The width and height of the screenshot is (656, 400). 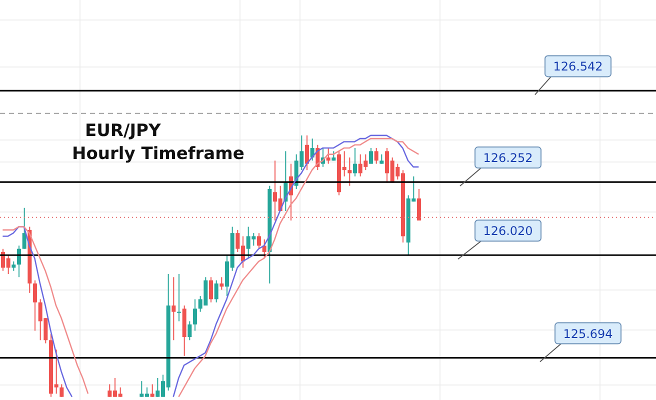 I want to click on text: Hourly Timeframe, so click(x=158, y=154).